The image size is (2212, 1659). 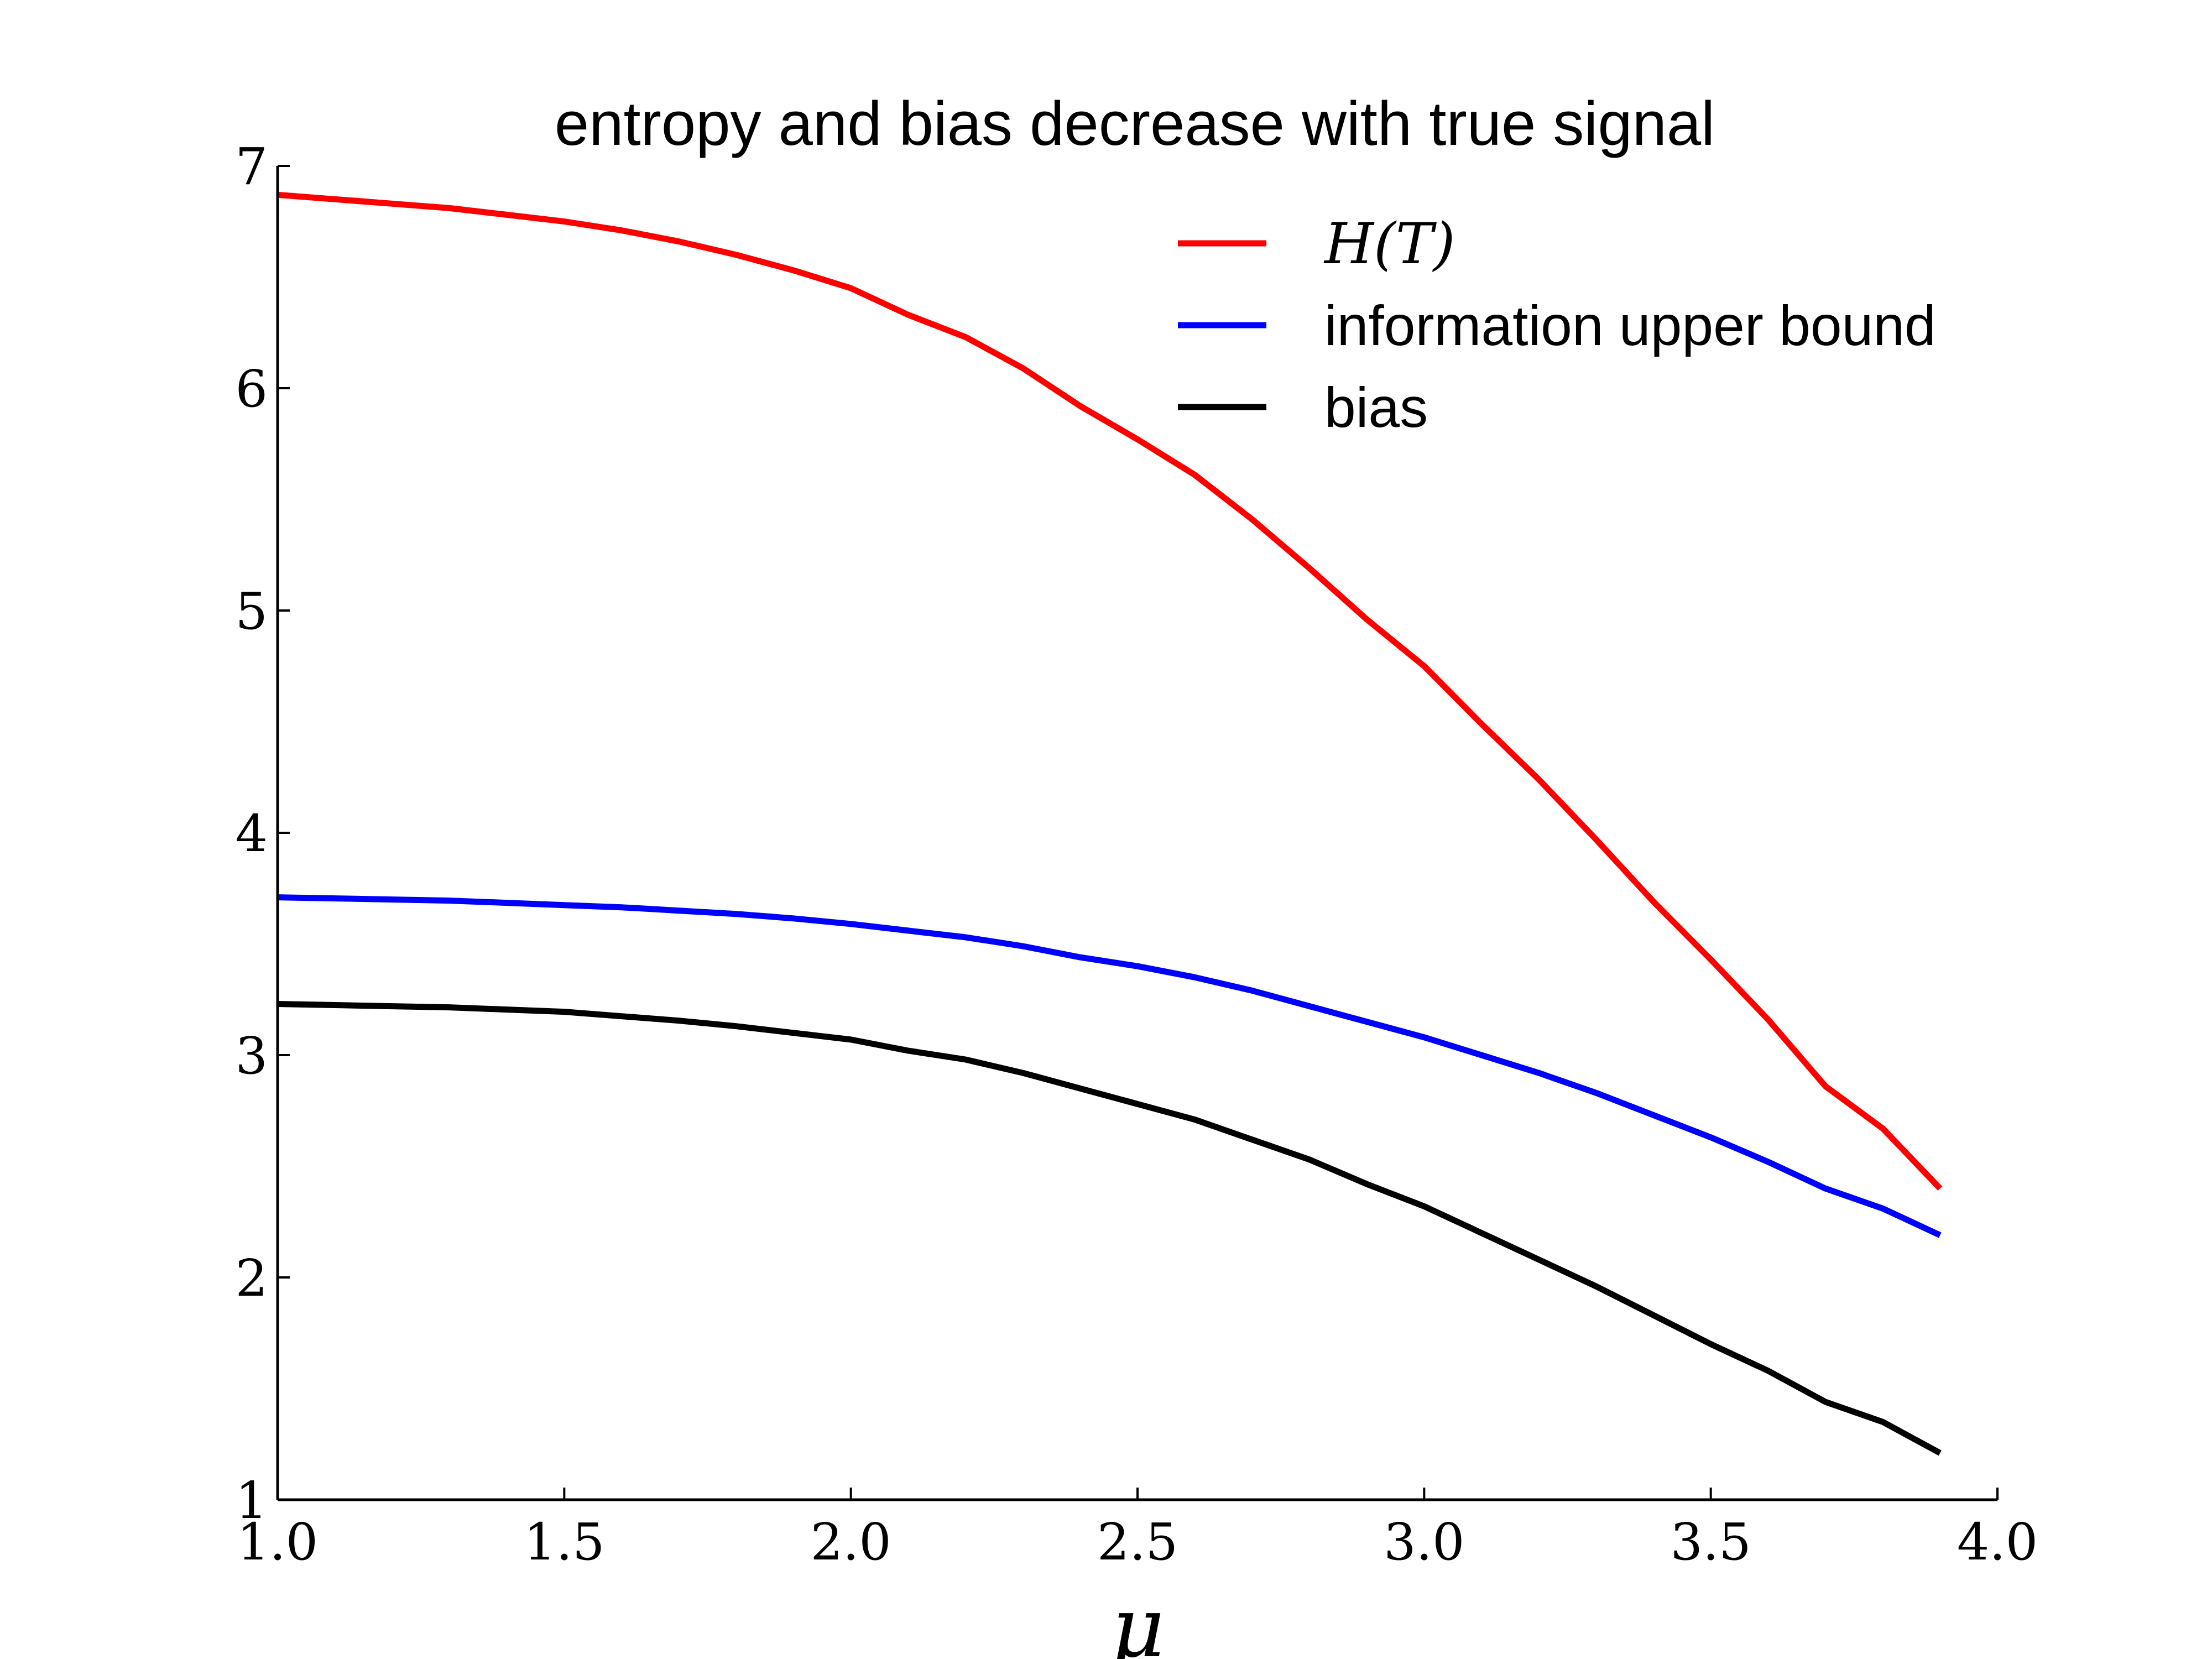 I want to click on y-tick-label: 6, so click(x=252, y=389).